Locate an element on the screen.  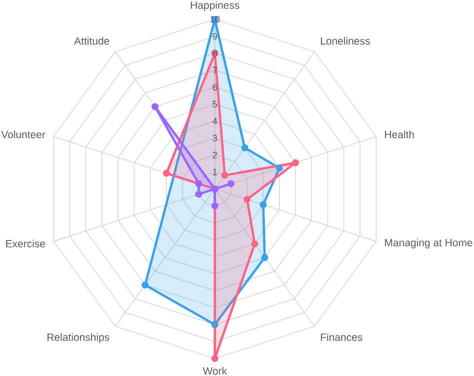
y-tick-label: 9 is located at coordinates (214, 36).